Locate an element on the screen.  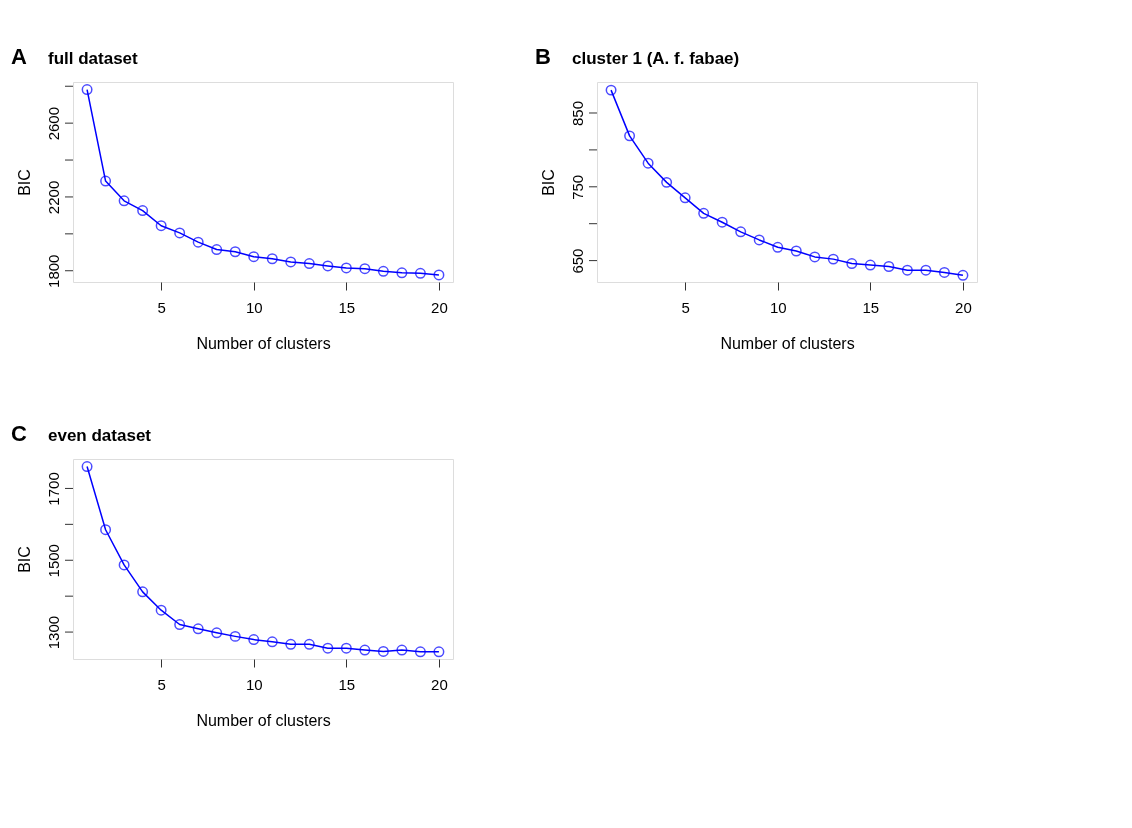
text: C is located at coordinates (19, 433).